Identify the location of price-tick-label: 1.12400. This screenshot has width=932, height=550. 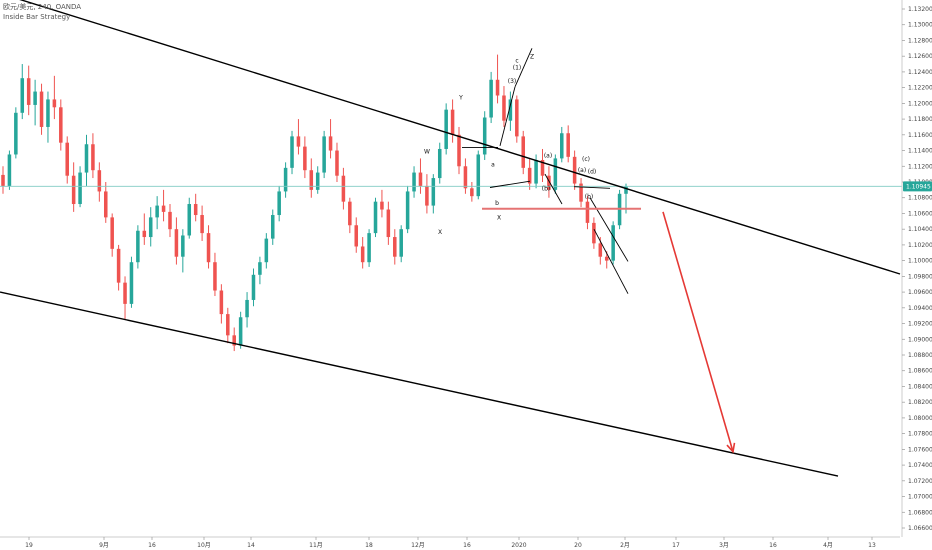
(920, 72).